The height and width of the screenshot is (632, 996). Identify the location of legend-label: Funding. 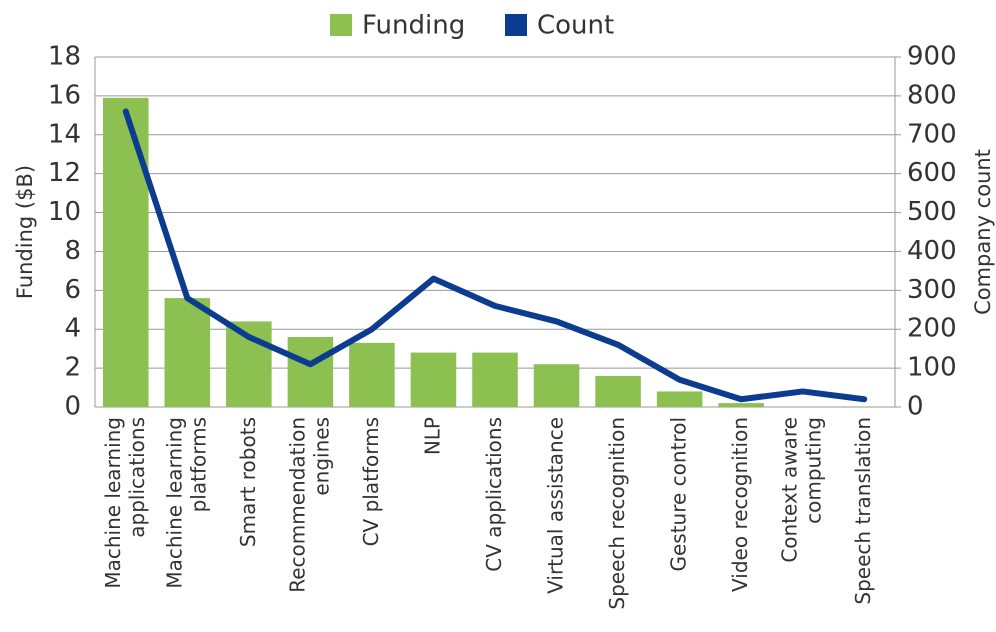
(413, 26).